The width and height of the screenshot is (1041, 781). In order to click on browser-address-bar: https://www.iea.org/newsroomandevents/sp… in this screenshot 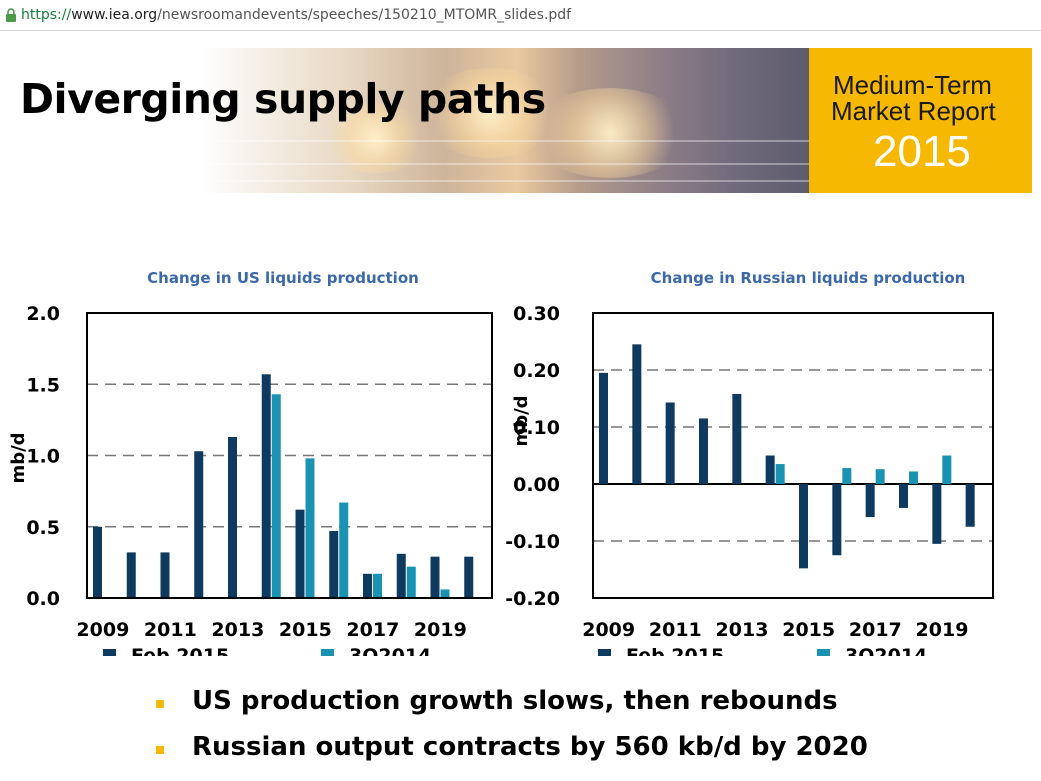, I will do `click(520, 15)`.